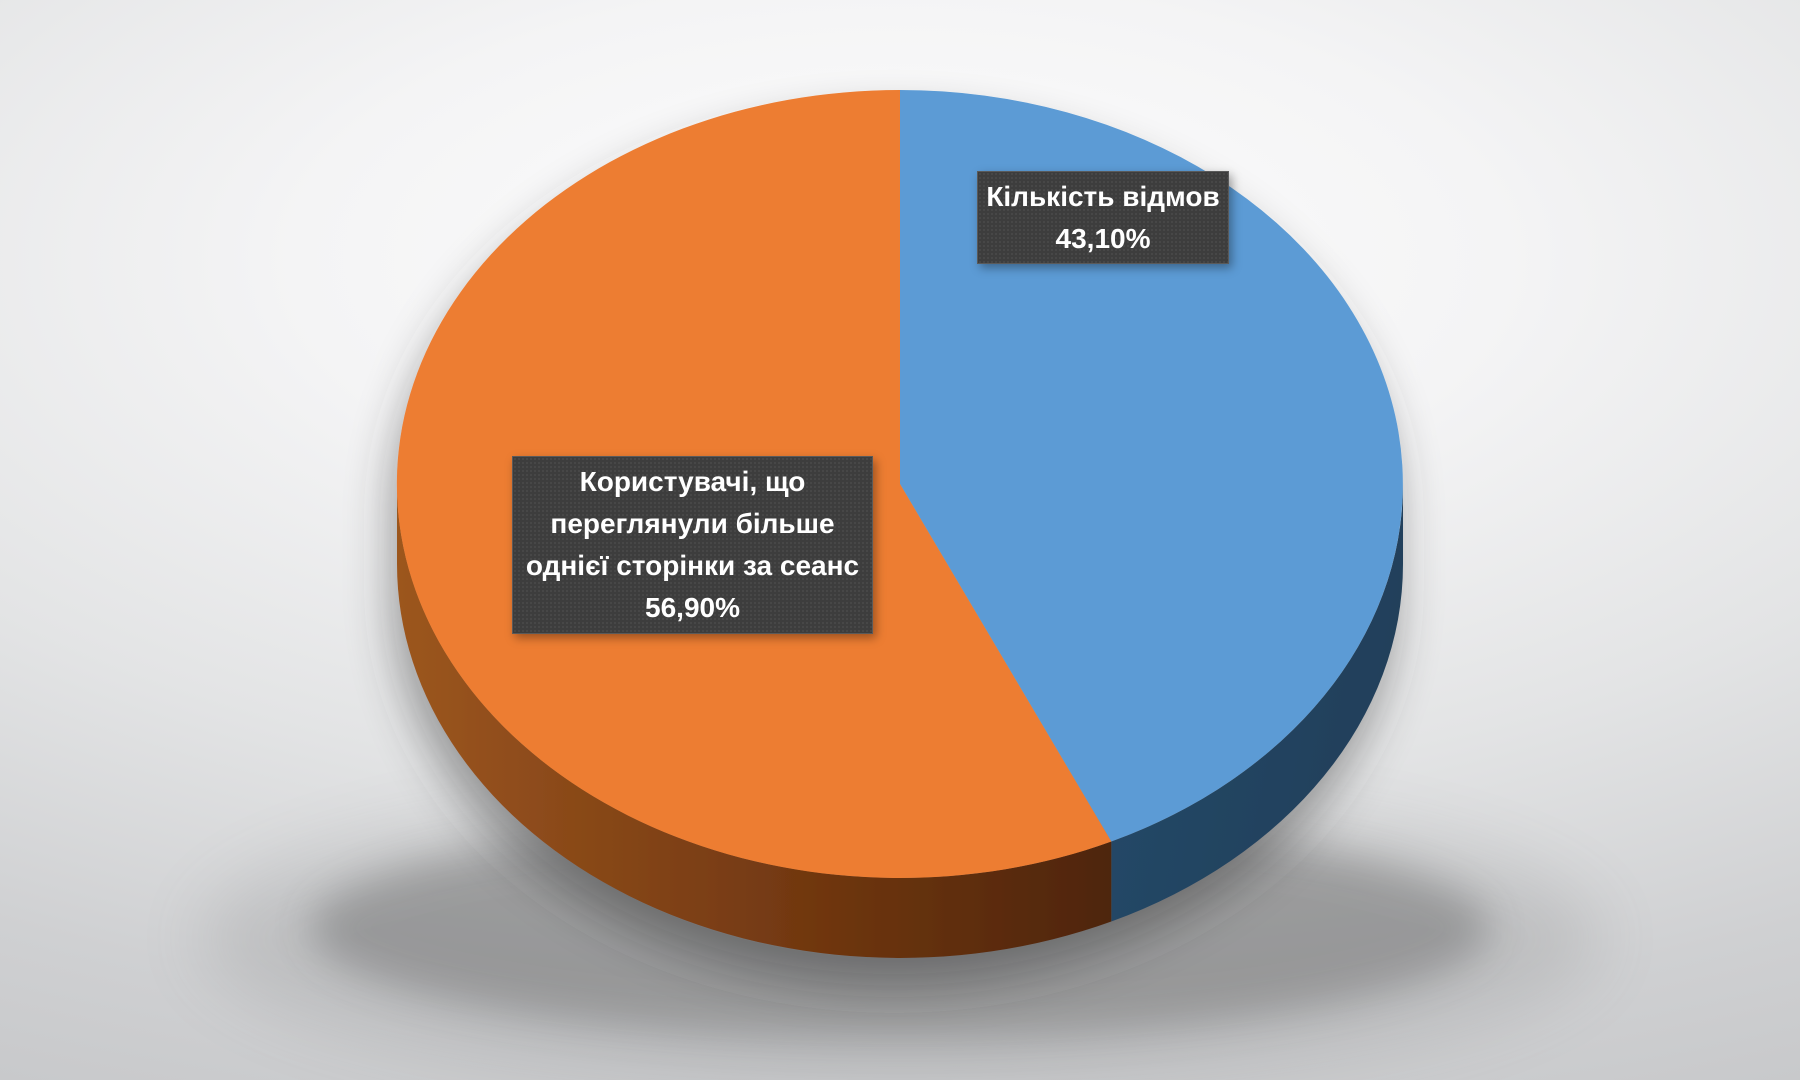 Image resolution: width=1800 pixels, height=1080 pixels. What do you see at coordinates (692, 523) in the screenshot?
I see `data-label-category: переглянули більше` at bounding box center [692, 523].